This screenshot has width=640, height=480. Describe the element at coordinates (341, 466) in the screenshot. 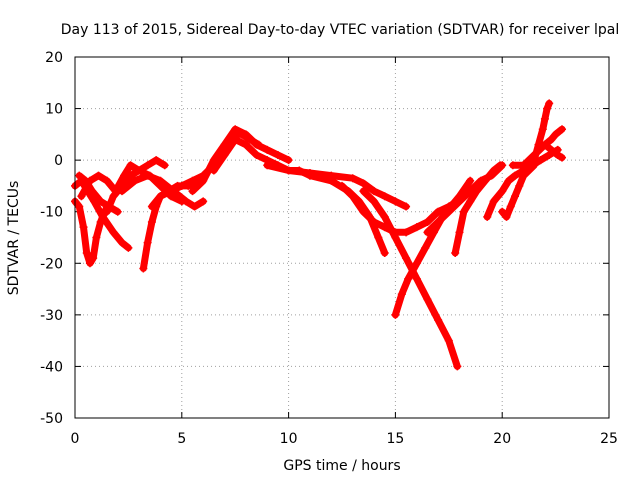

I see `x-axis-label: GPS time / hours` at that location.